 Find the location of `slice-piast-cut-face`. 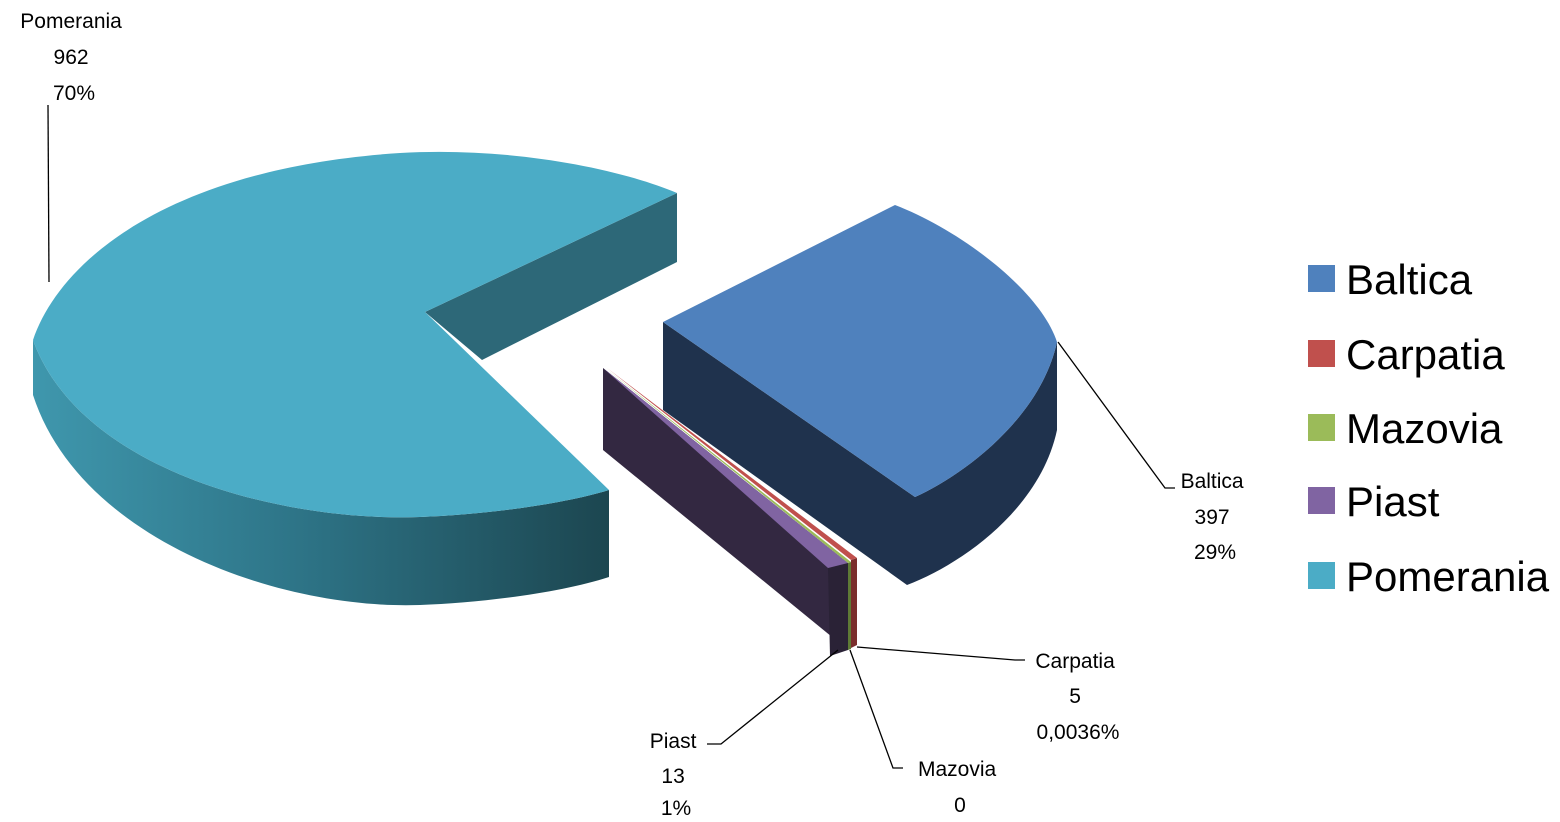

slice-piast-cut-face is located at coordinates (725, 509).